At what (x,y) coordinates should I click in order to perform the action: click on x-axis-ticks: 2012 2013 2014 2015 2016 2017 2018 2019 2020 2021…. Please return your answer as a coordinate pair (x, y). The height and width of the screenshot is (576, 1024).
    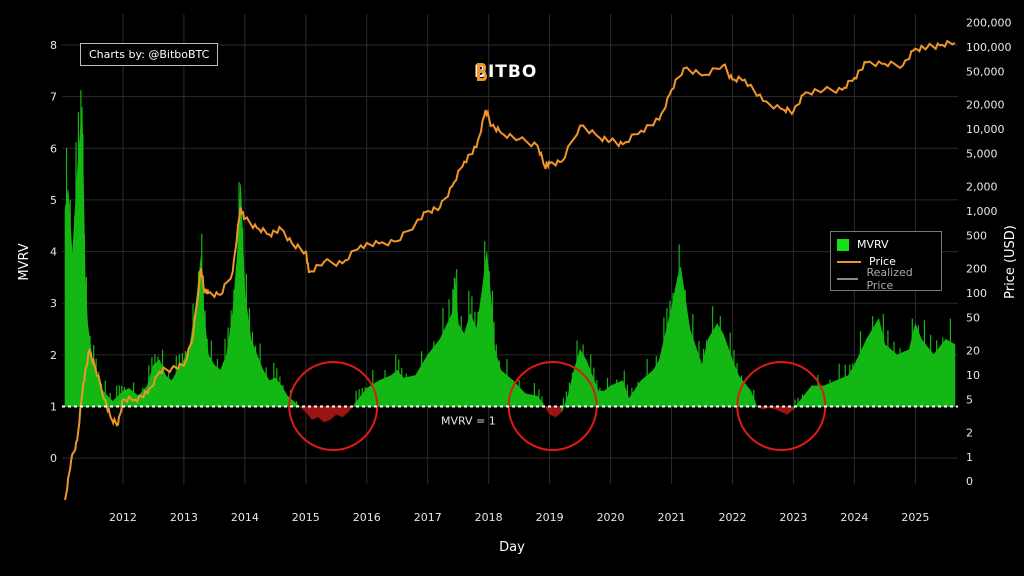
    Looking at the image, I should click on (519, 517).